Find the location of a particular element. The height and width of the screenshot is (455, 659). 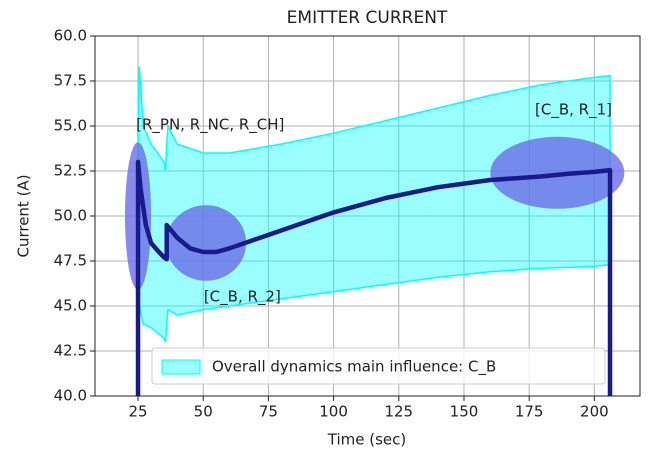

y-axis-label: Current (A) is located at coordinates (24, 215).